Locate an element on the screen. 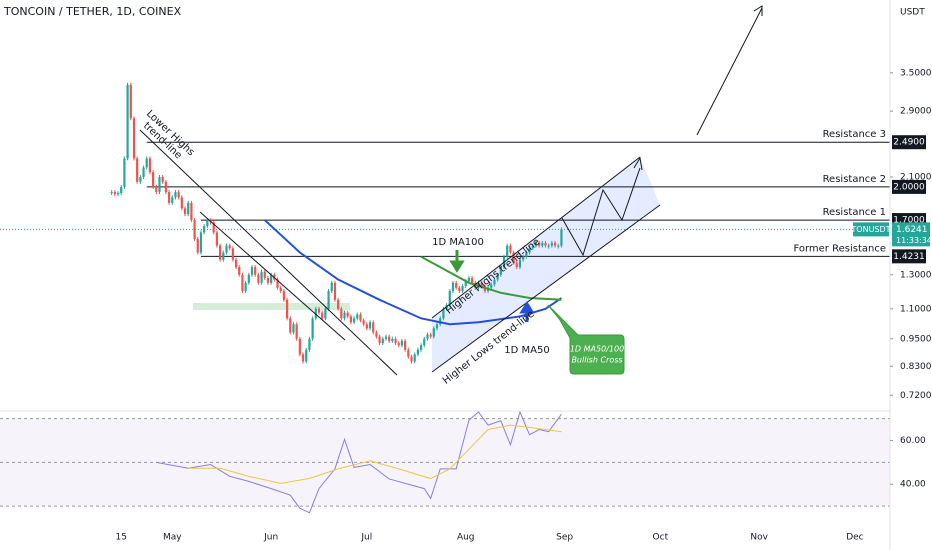 The width and height of the screenshot is (932, 550). y-tick-label: 60.00 is located at coordinates (913, 441).